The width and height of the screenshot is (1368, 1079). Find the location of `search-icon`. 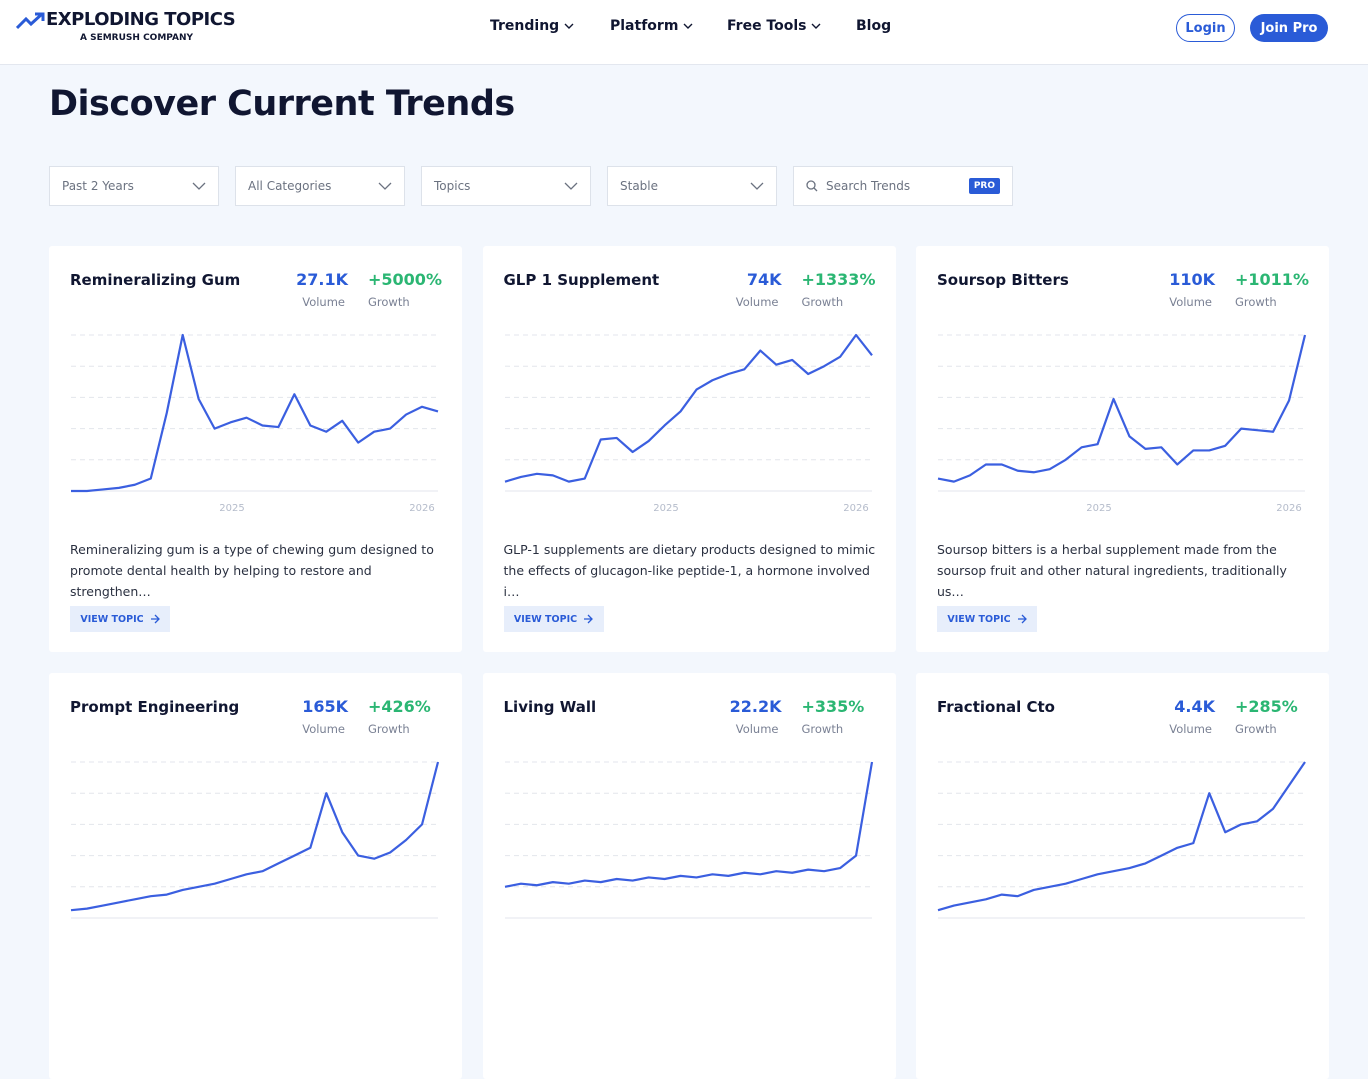

search-icon is located at coordinates (812, 186).